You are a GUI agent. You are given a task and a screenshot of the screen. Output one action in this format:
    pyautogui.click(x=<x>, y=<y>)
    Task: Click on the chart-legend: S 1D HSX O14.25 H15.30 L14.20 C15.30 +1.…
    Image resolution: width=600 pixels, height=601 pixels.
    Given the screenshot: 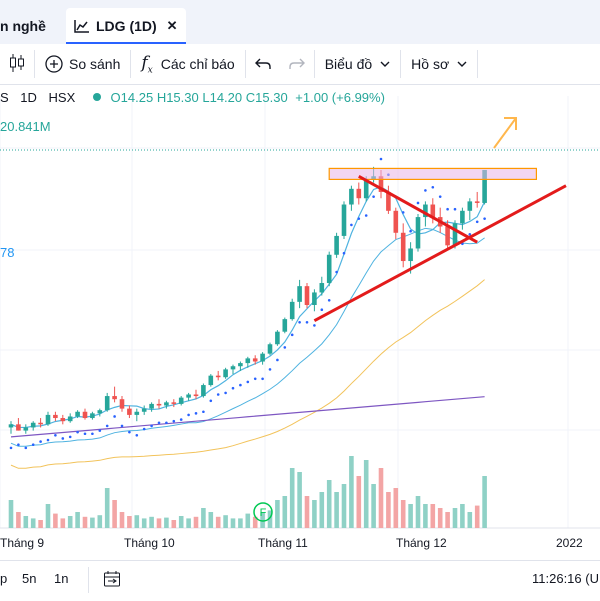 What is the action you would take?
    pyautogui.click(x=192, y=97)
    